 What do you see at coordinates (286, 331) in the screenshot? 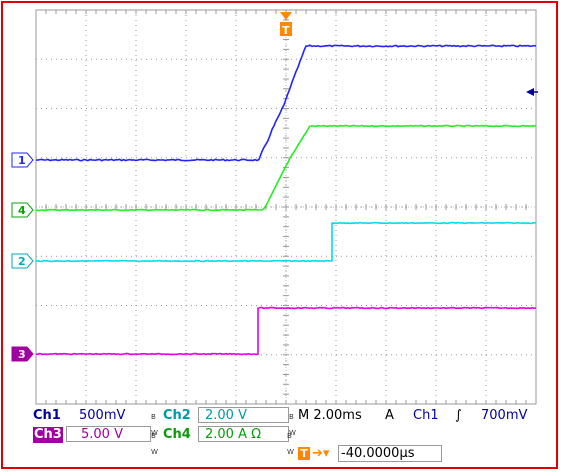
I see `ch3-trace` at bounding box center [286, 331].